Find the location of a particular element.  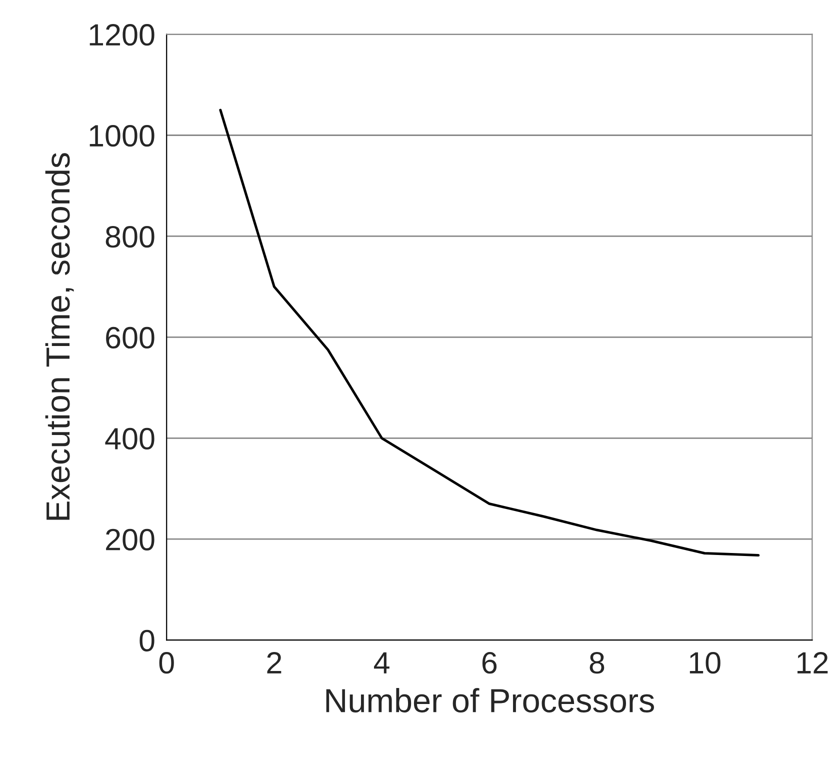

x-tick-label: 0 is located at coordinates (166, 663).